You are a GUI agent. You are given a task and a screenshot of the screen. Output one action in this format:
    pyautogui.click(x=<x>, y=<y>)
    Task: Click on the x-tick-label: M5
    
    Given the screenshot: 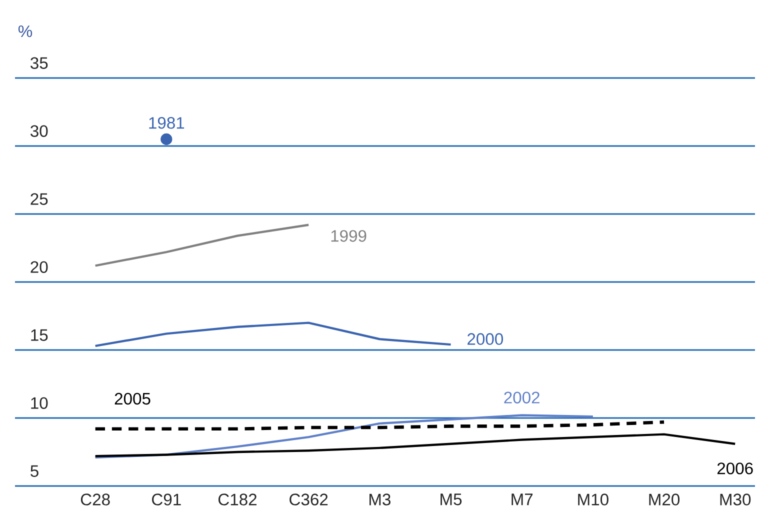 What is the action you would take?
    pyautogui.click(x=451, y=500)
    